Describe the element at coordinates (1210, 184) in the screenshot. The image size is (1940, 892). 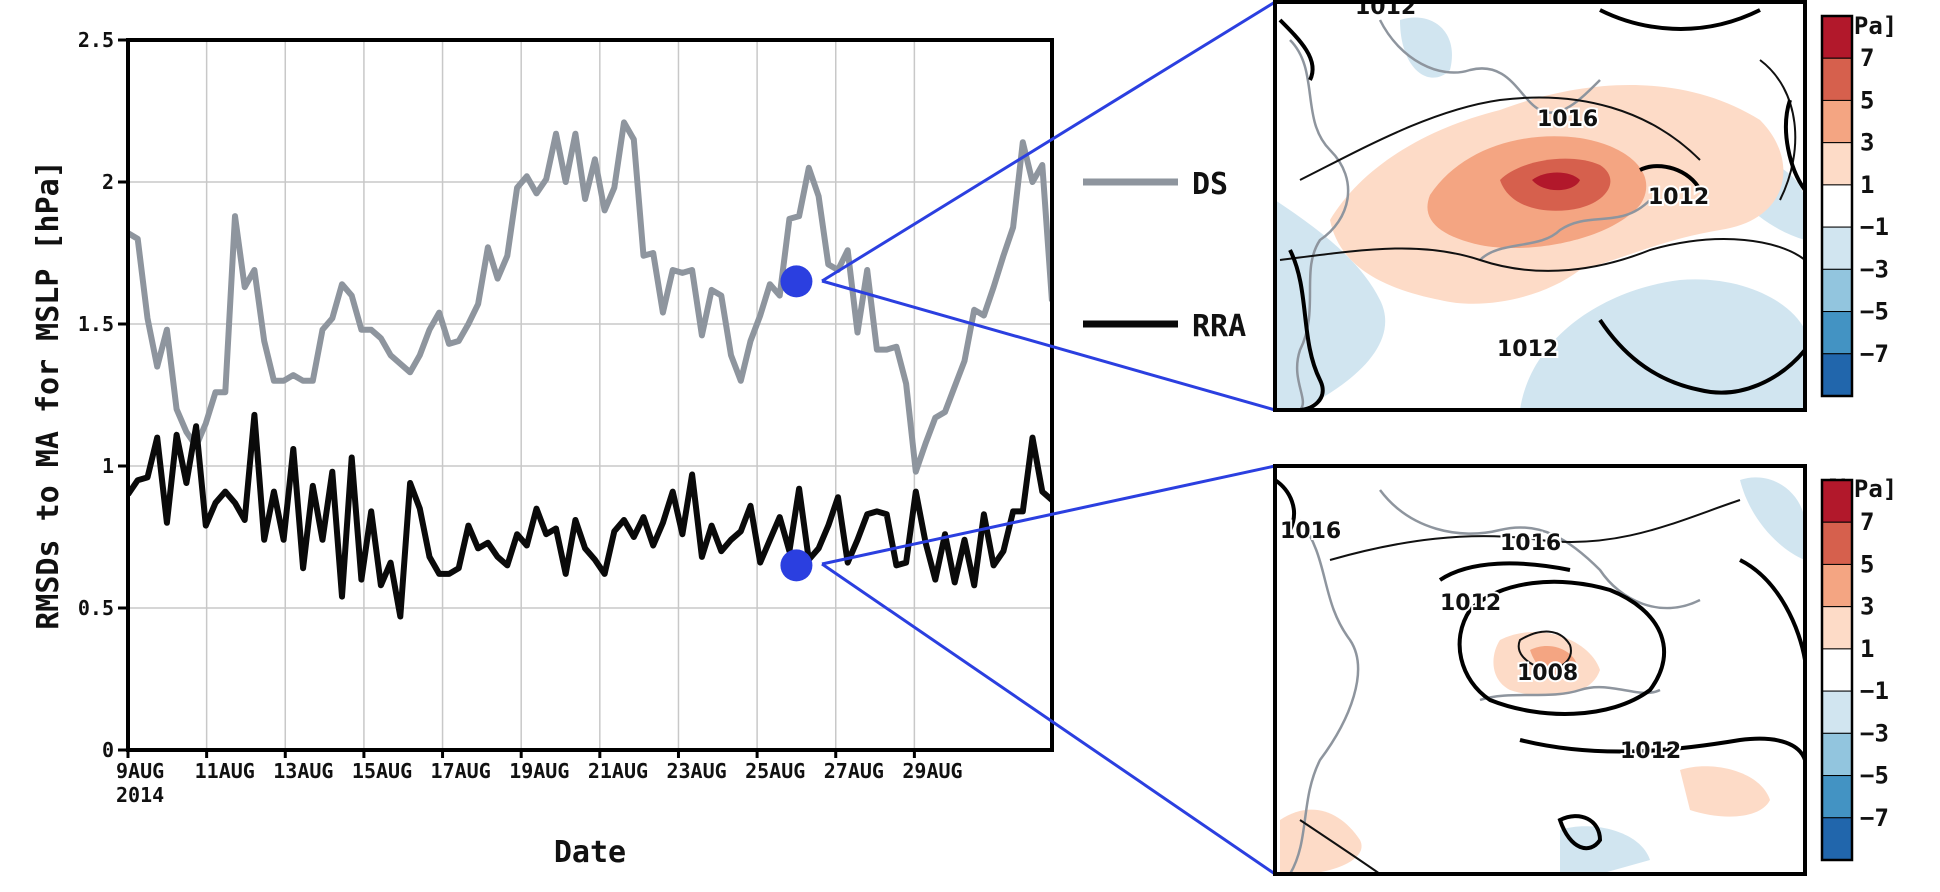
I see `legend-label-ds: DS` at that location.